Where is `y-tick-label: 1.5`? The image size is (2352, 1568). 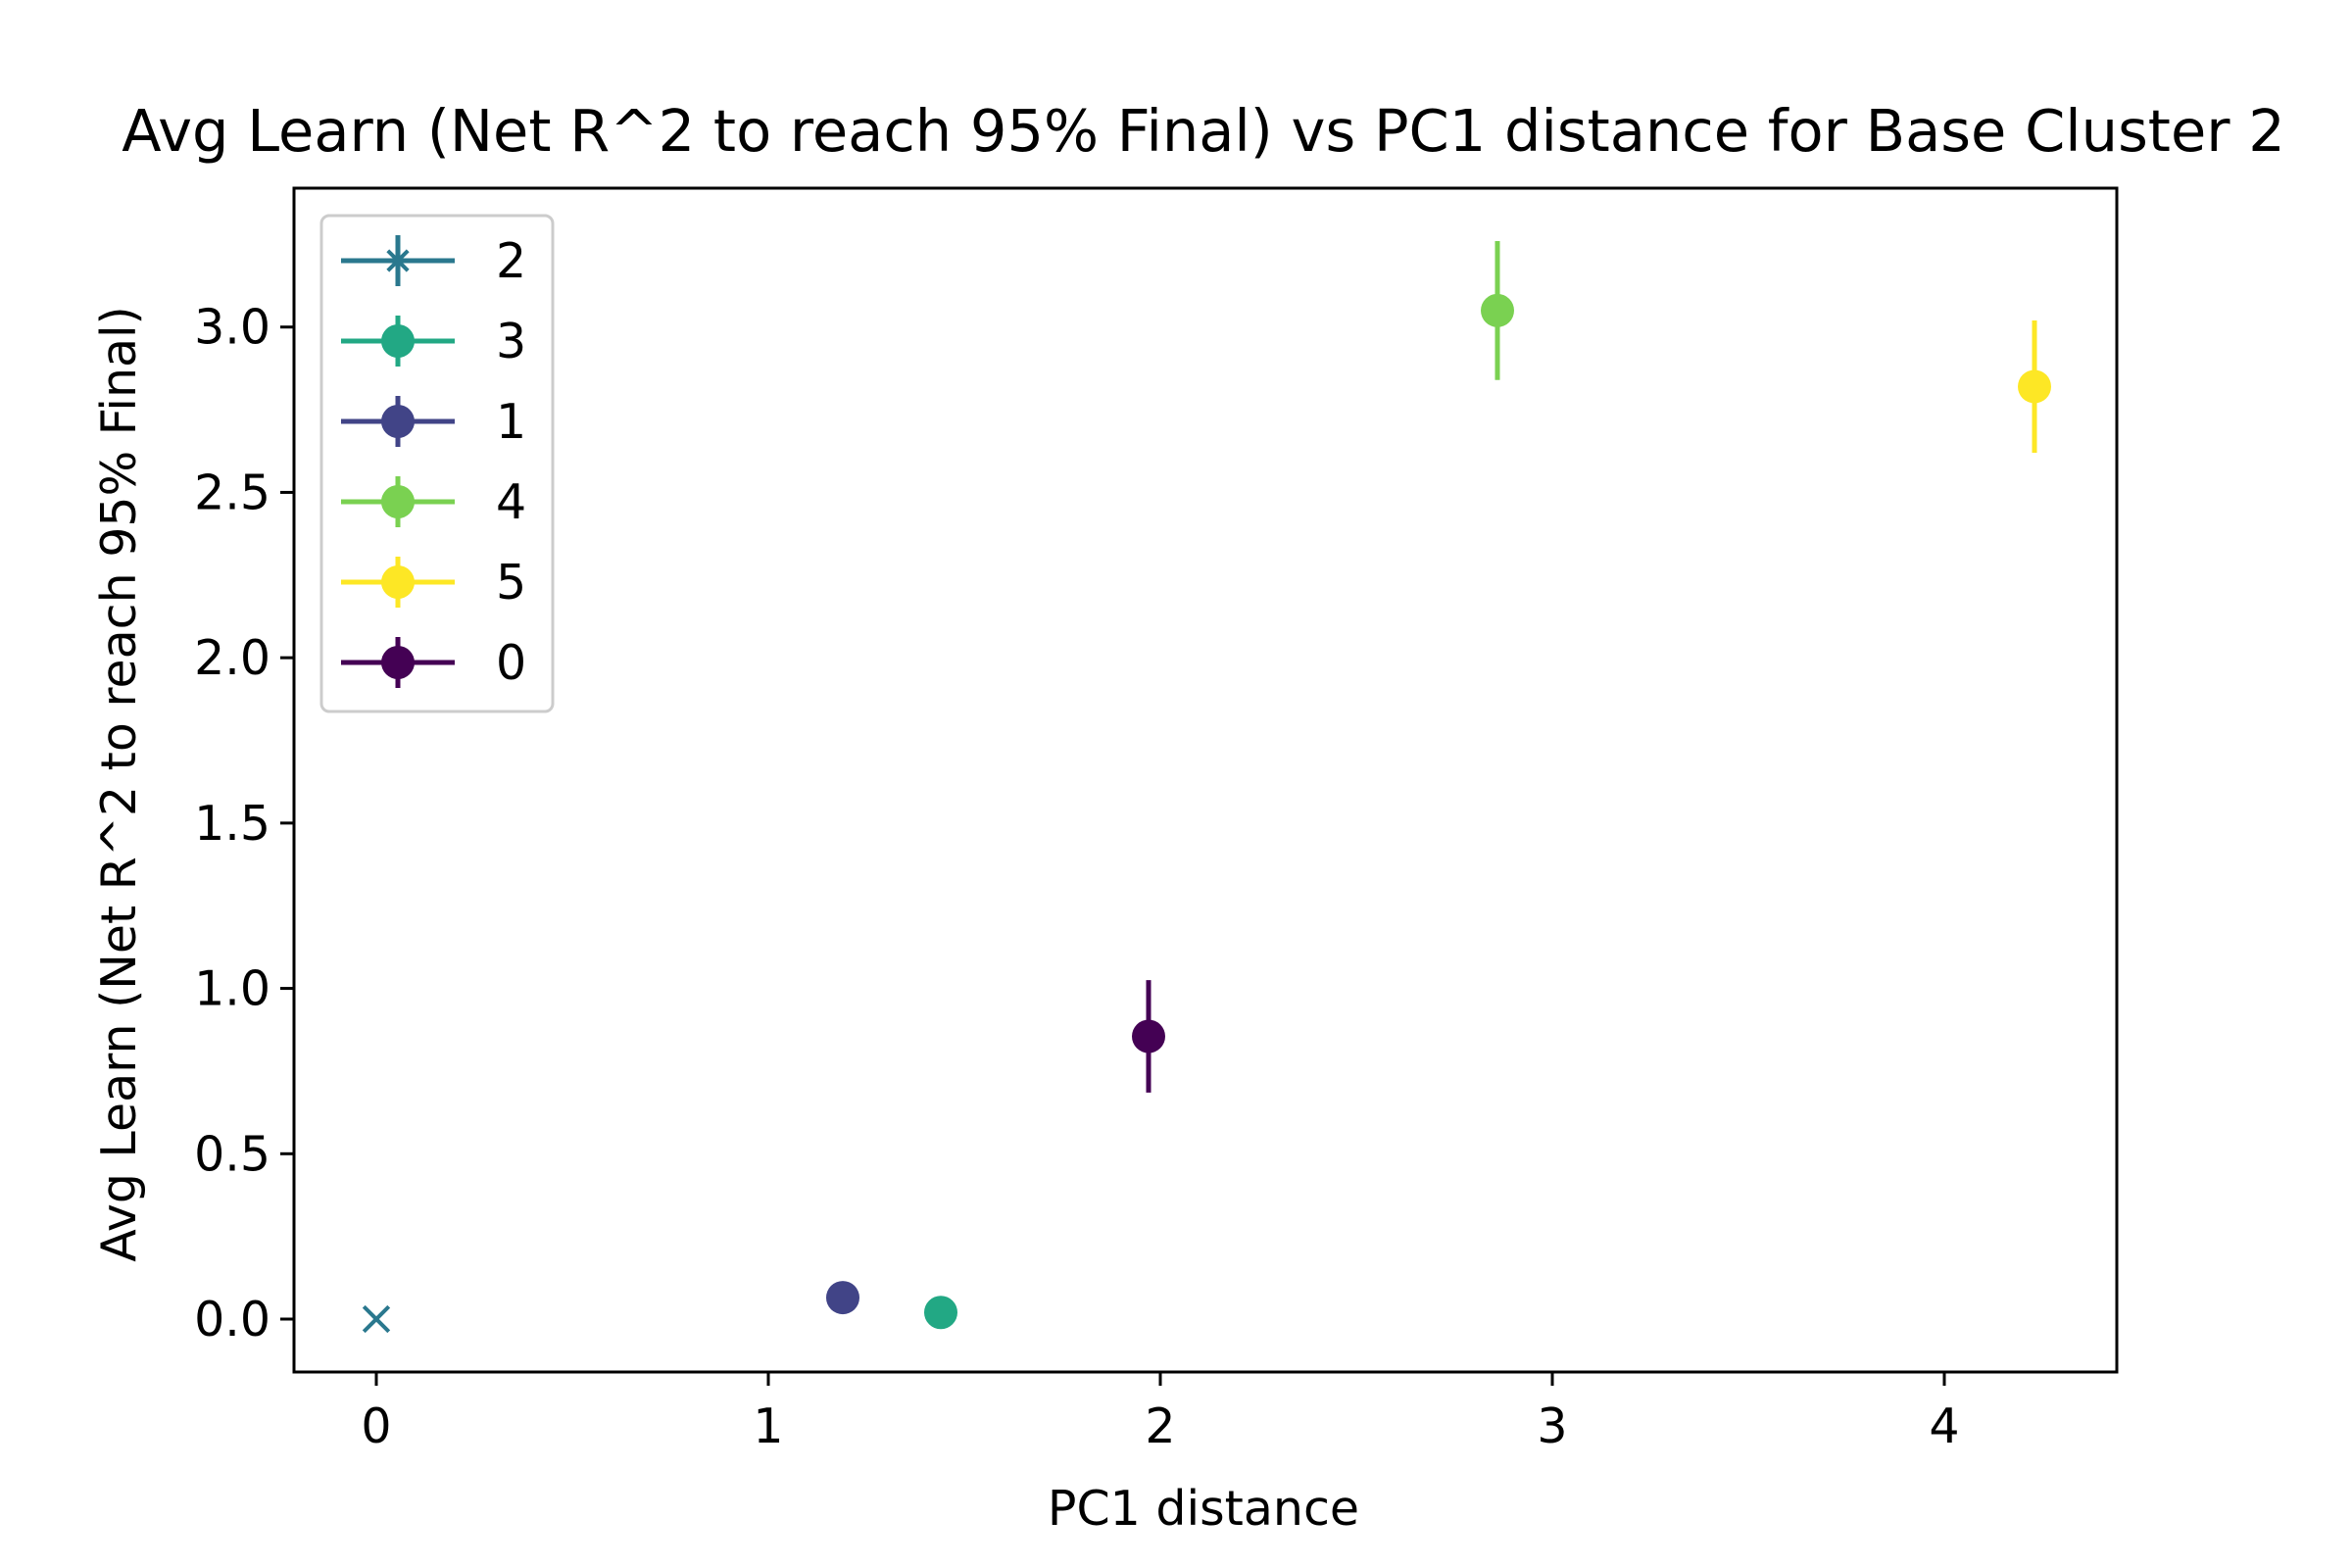
y-tick-label: 1.5 is located at coordinates (232, 824).